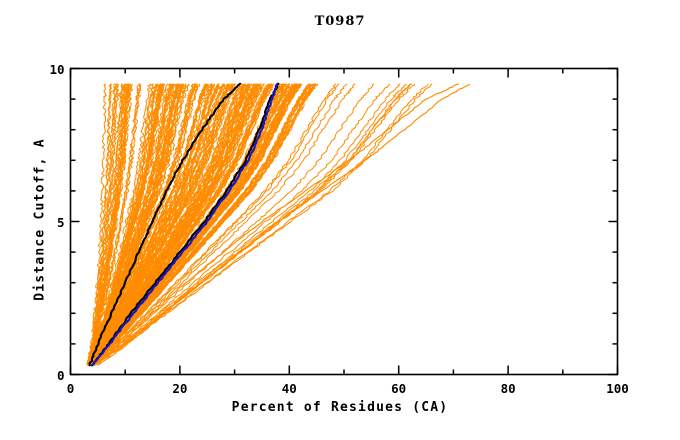 This screenshot has width=680, height=440. I want to click on y-tick-label: 5, so click(60, 222).